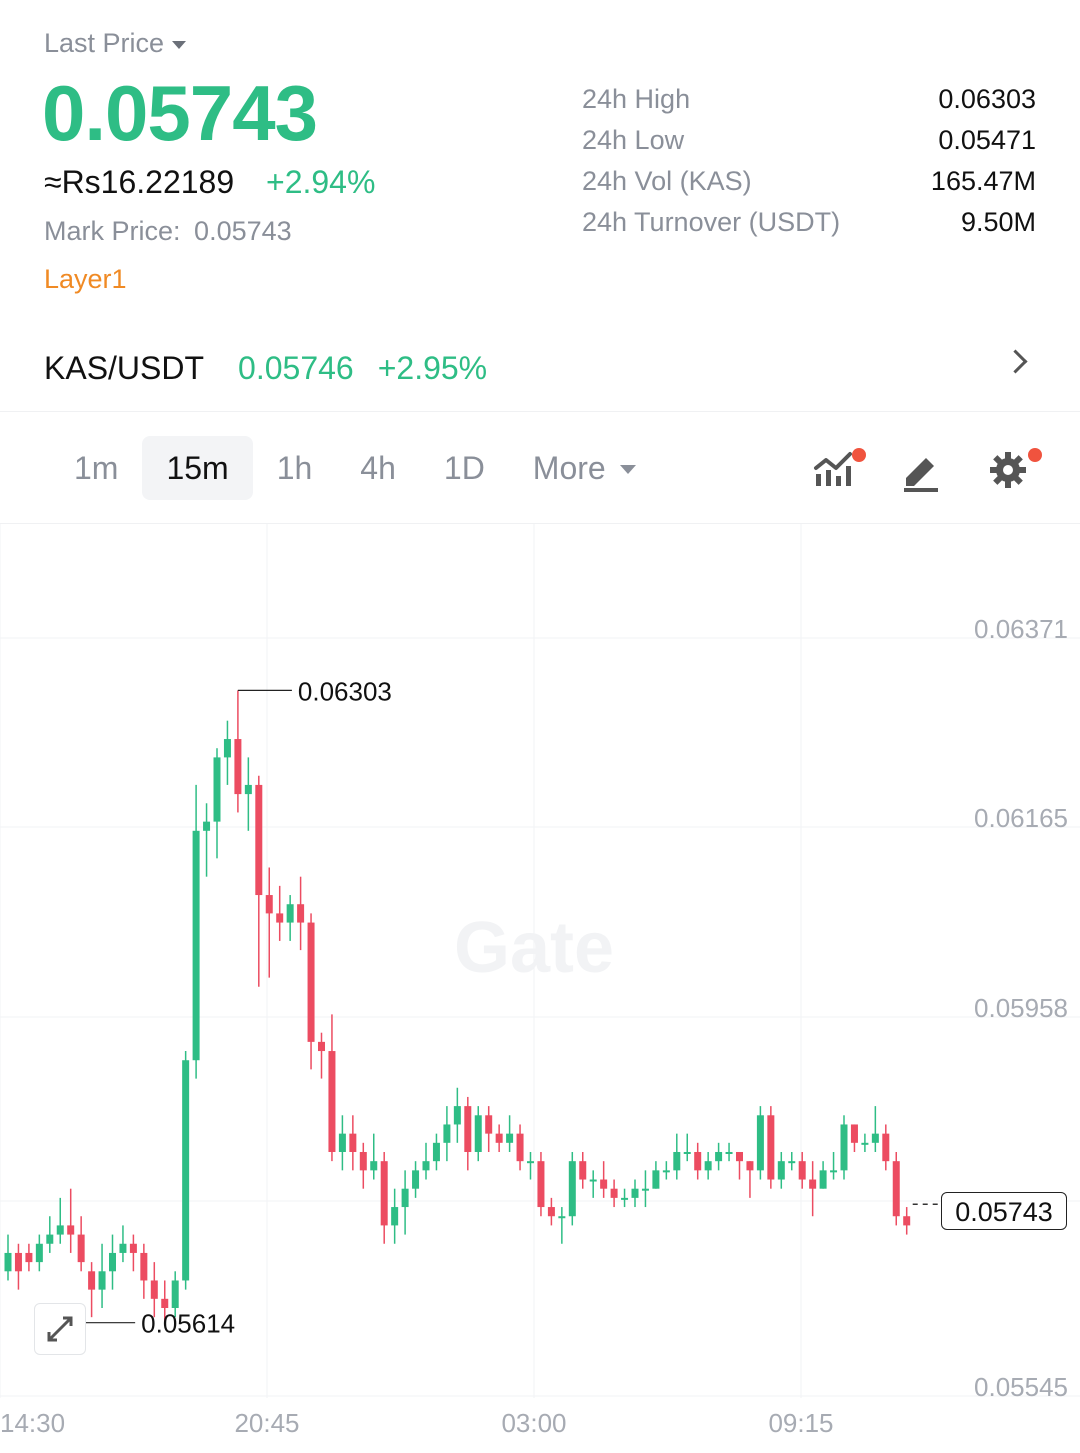 This screenshot has height=1453, width=1080. Describe the element at coordinates (1015, 361) in the screenshot. I see `chevron-right-icon` at that location.